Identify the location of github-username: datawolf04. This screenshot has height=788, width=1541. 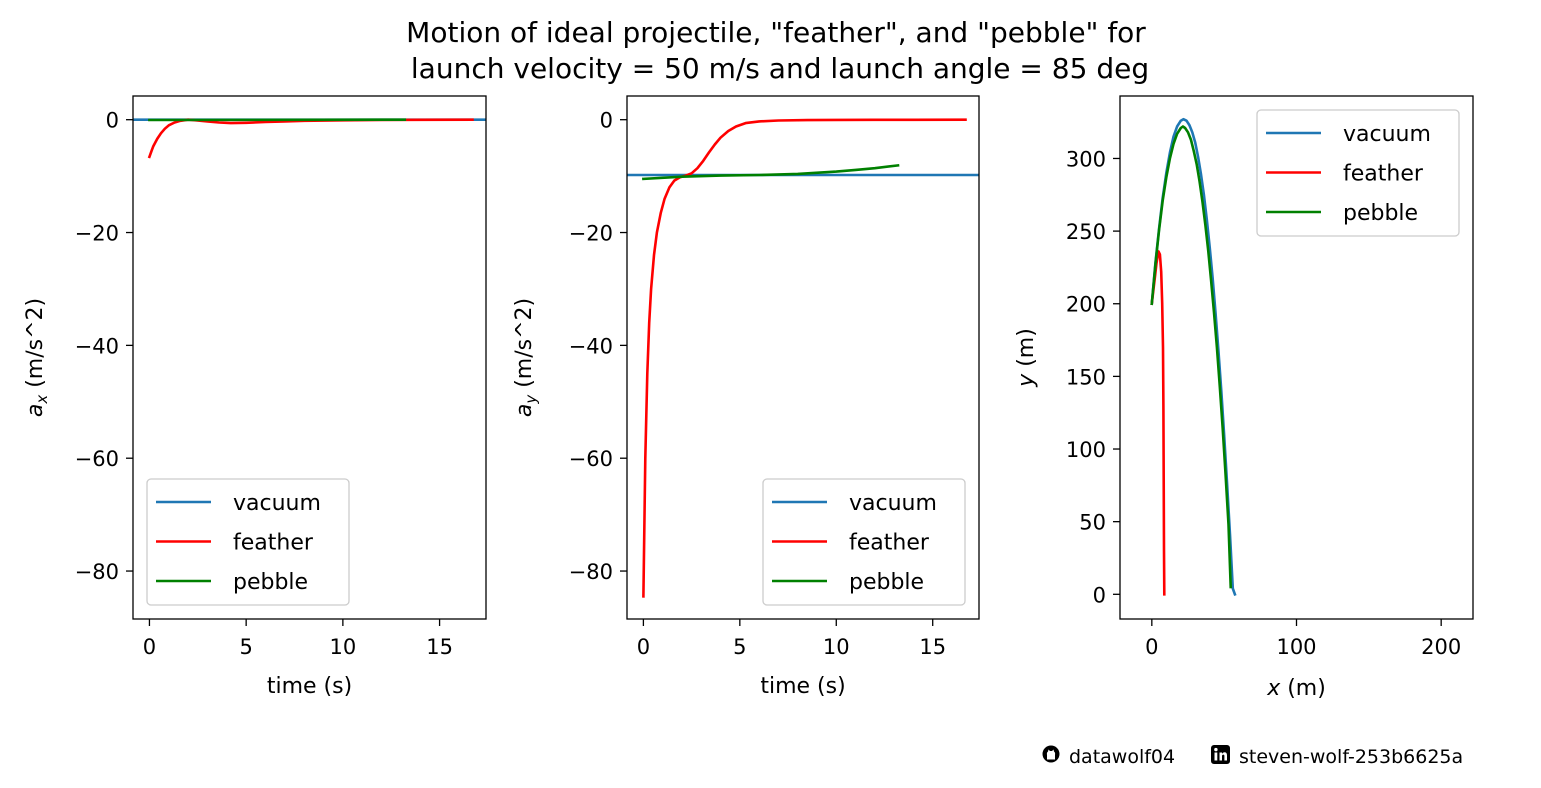
(1122, 757).